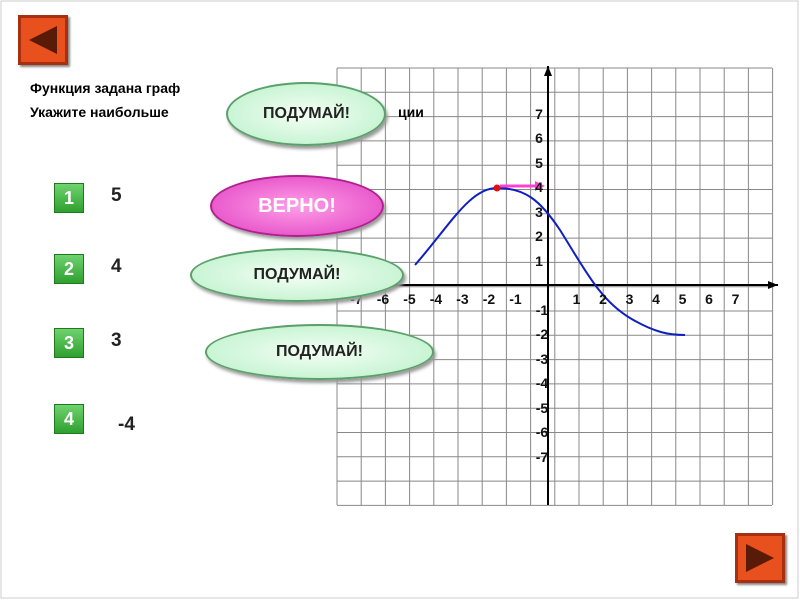  What do you see at coordinates (539, 138) in the screenshot?
I see `y-axis-label: 6` at bounding box center [539, 138].